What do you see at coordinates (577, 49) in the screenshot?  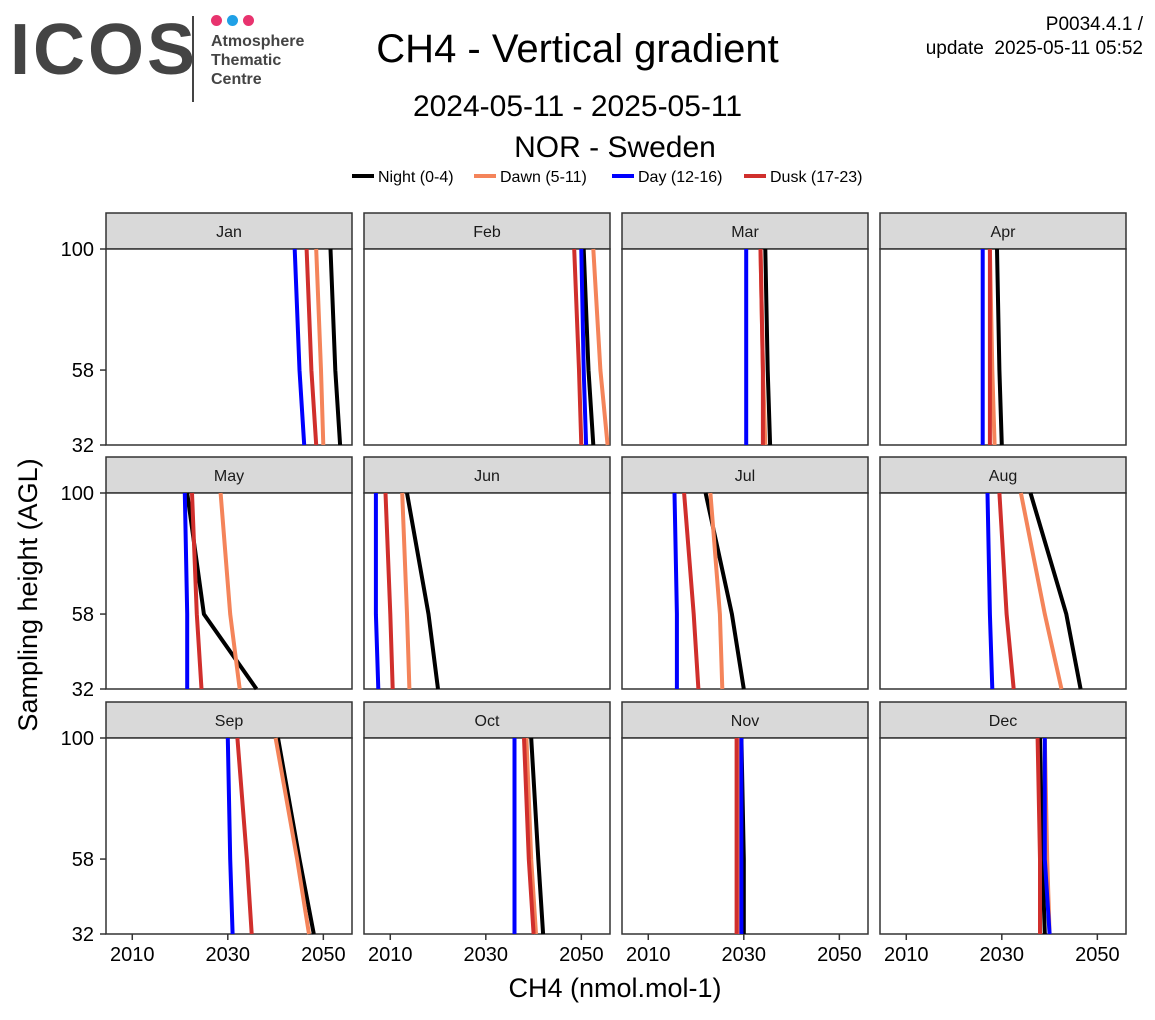 I see `chart-title: CH4 - Vertical gradient` at bounding box center [577, 49].